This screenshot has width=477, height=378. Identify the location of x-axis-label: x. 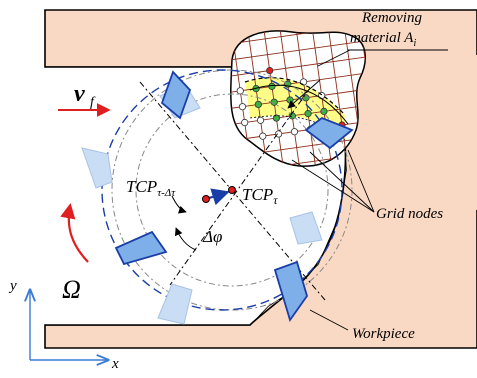
(115, 364).